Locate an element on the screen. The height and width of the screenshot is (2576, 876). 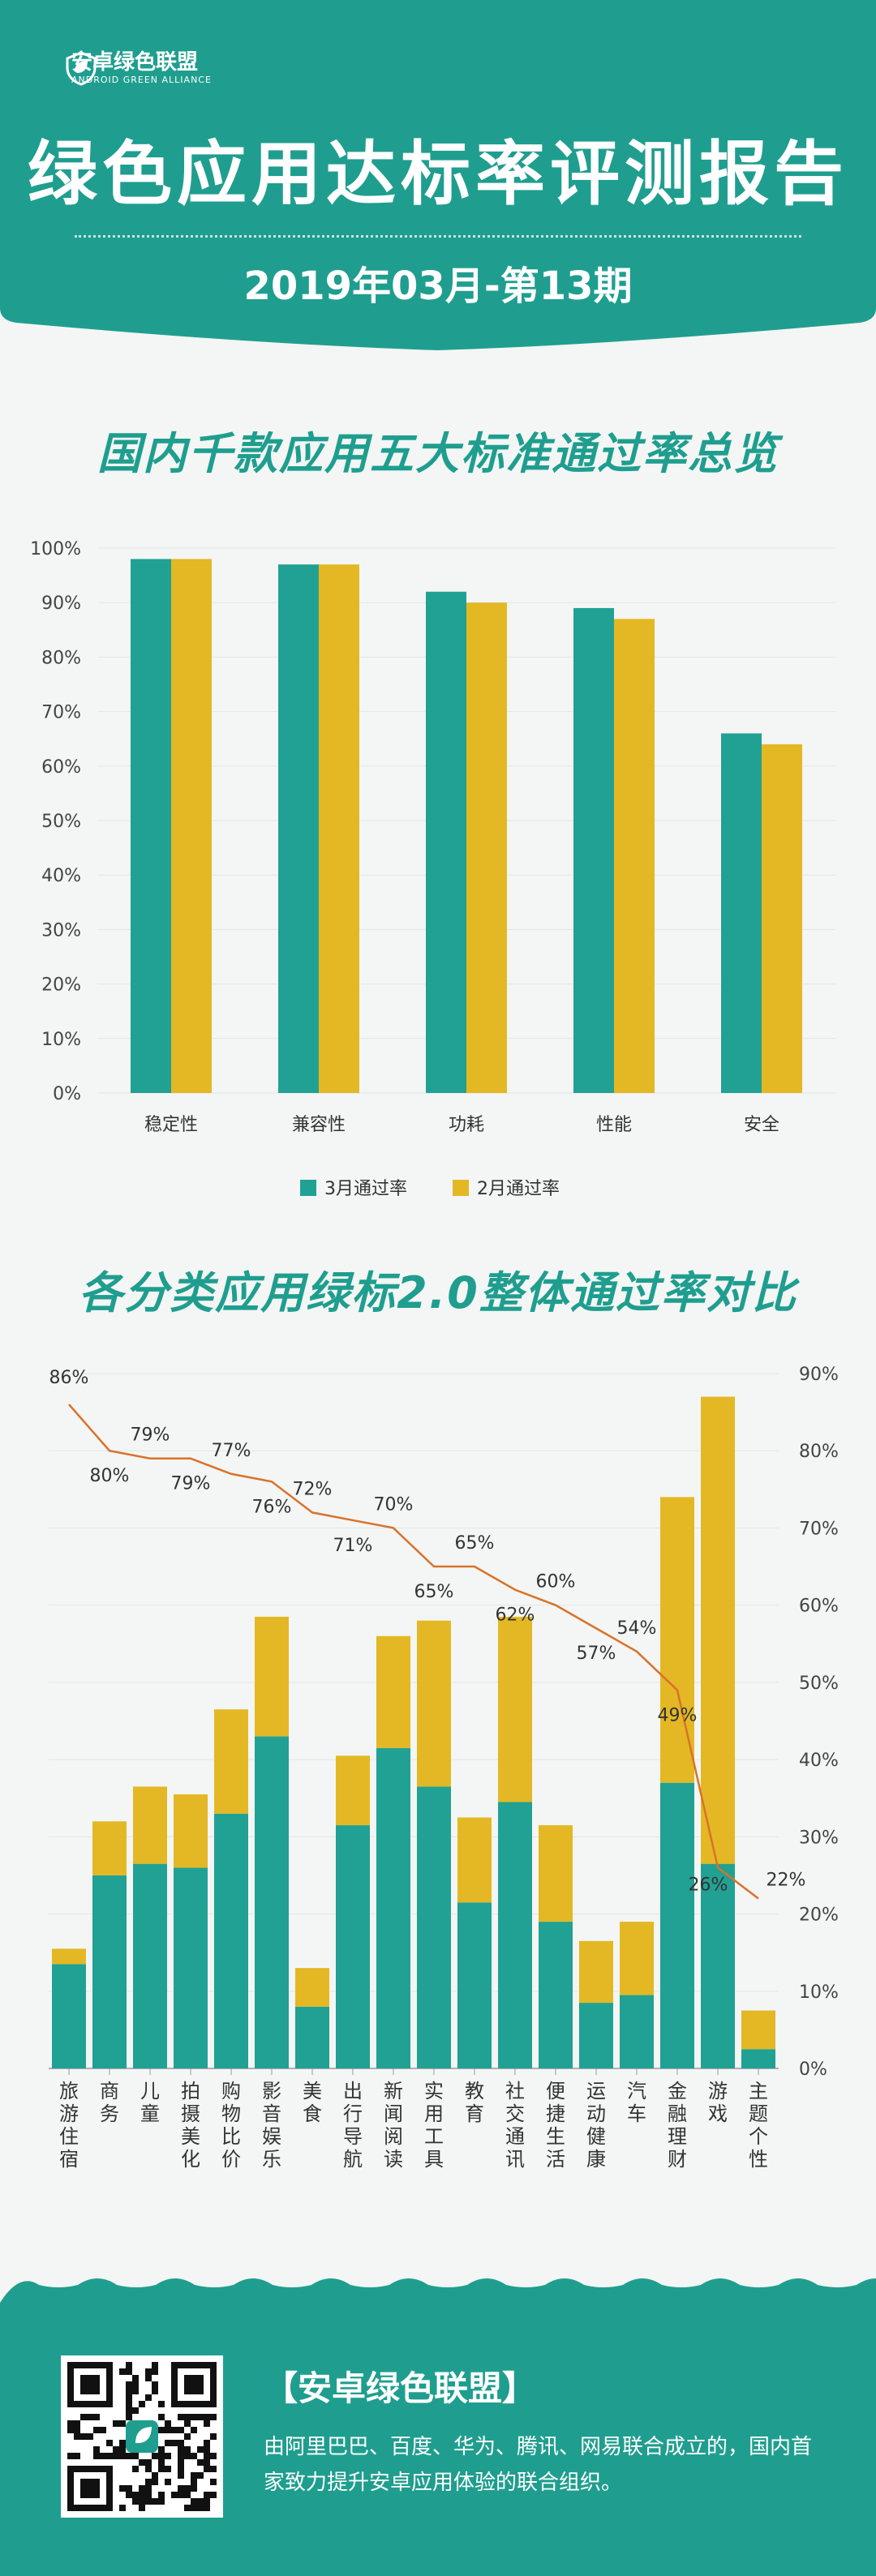
x-tick-label: 出 is located at coordinates (353, 2091).